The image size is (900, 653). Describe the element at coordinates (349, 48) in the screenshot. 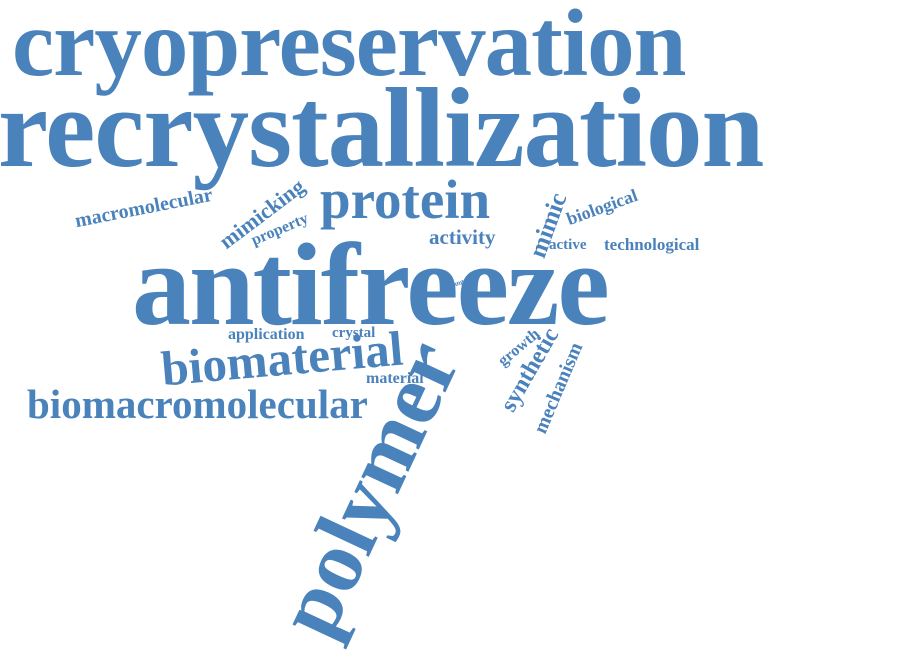

I see `word-cryopreservation: cryopreservation` at that location.